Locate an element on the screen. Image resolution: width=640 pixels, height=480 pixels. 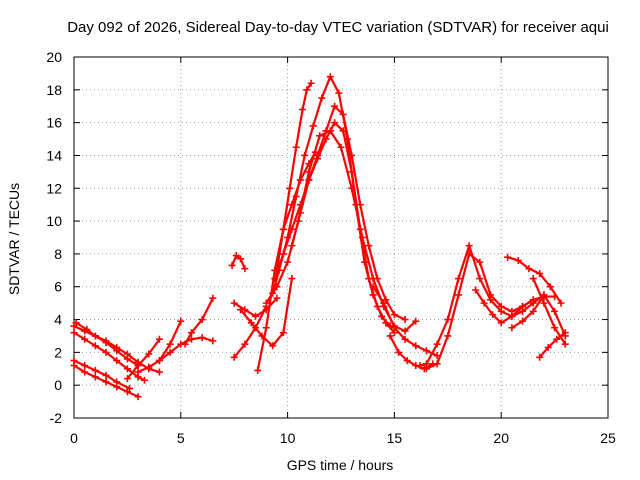
y-tick-label: 8 is located at coordinates (58, 254).